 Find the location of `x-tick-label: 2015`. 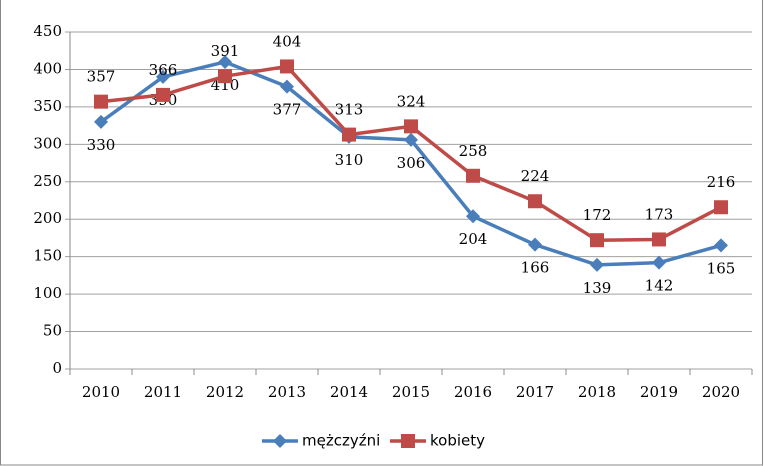

x-tick-label: 2015 is located at coordinates (411, 392).